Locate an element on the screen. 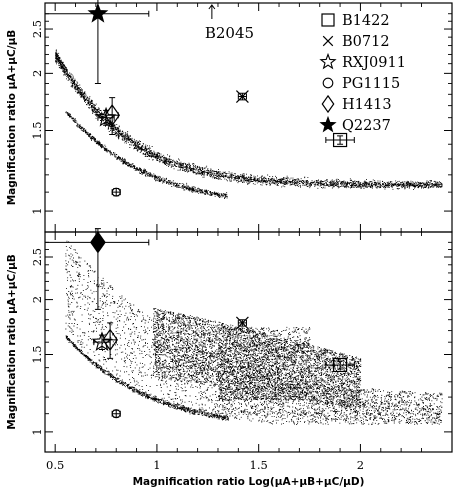 Image resolution: width=461 pixels, height=491 pixels. legend-marker-open-diamond is located at coordinates (328, 104).